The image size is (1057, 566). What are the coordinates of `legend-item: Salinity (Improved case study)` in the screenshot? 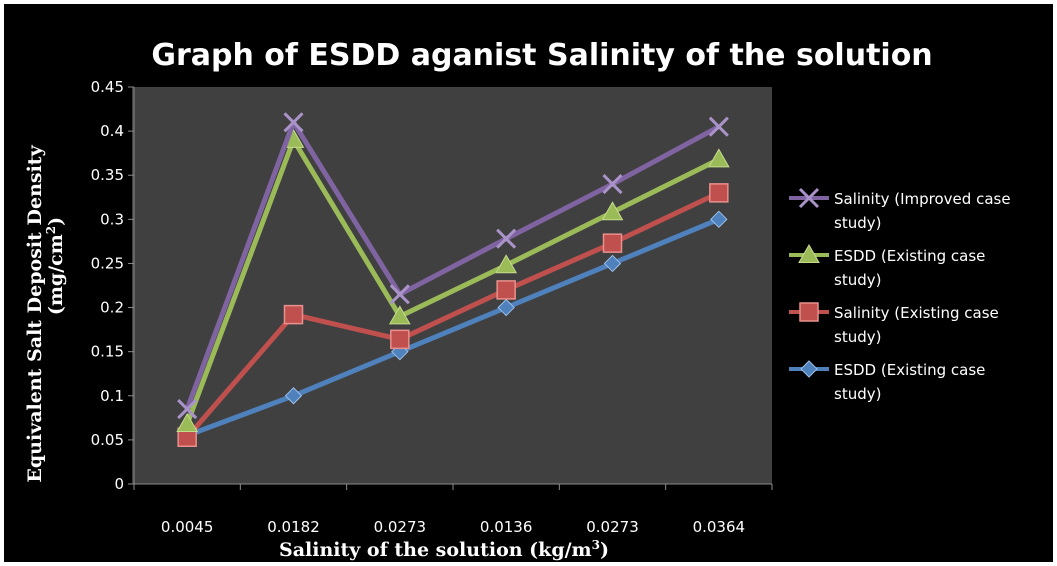 It's located at (900, 209).